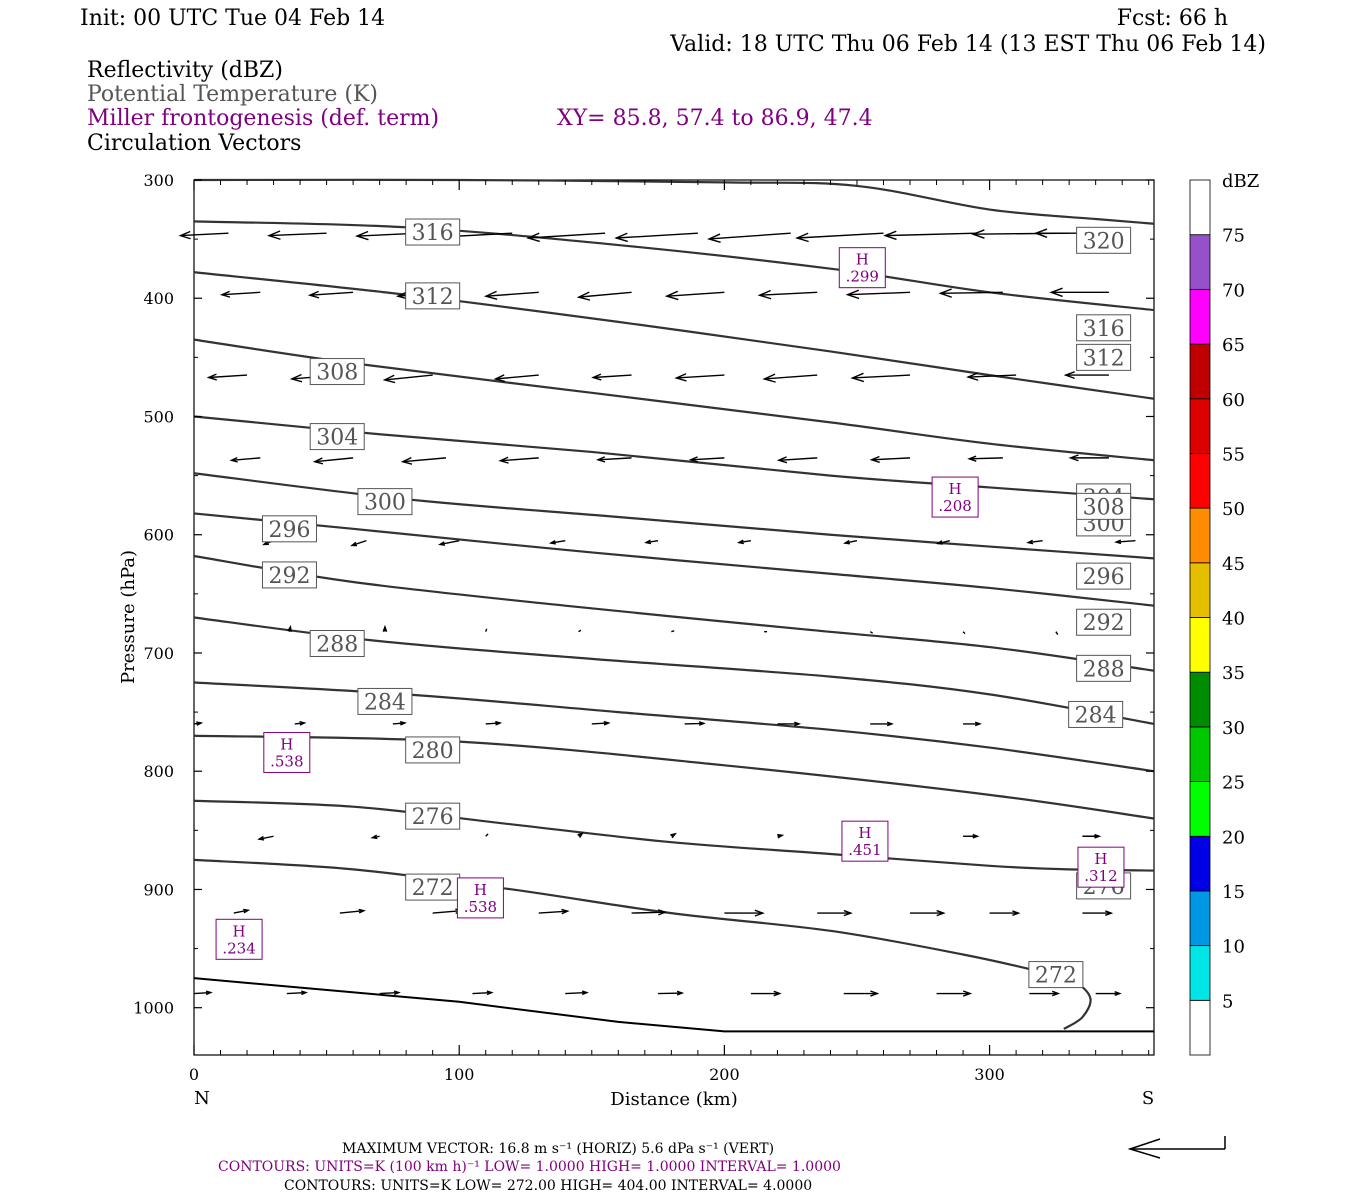 Image resolution: width=1350 pixels, height=1200 pixels. What do you see at coordinates (1233, 345) in the screenshot?
I see `colorbar-label-65: 65` at bounding box center [1233, 345].